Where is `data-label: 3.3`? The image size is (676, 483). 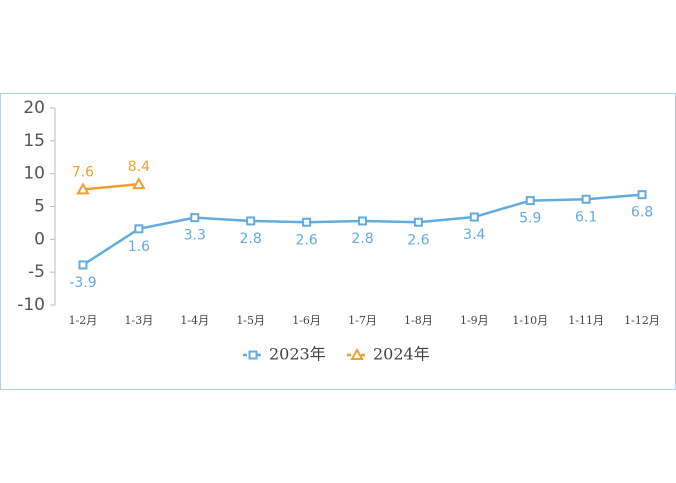 data-label: 3.3 is located at coordinates (195, 236).